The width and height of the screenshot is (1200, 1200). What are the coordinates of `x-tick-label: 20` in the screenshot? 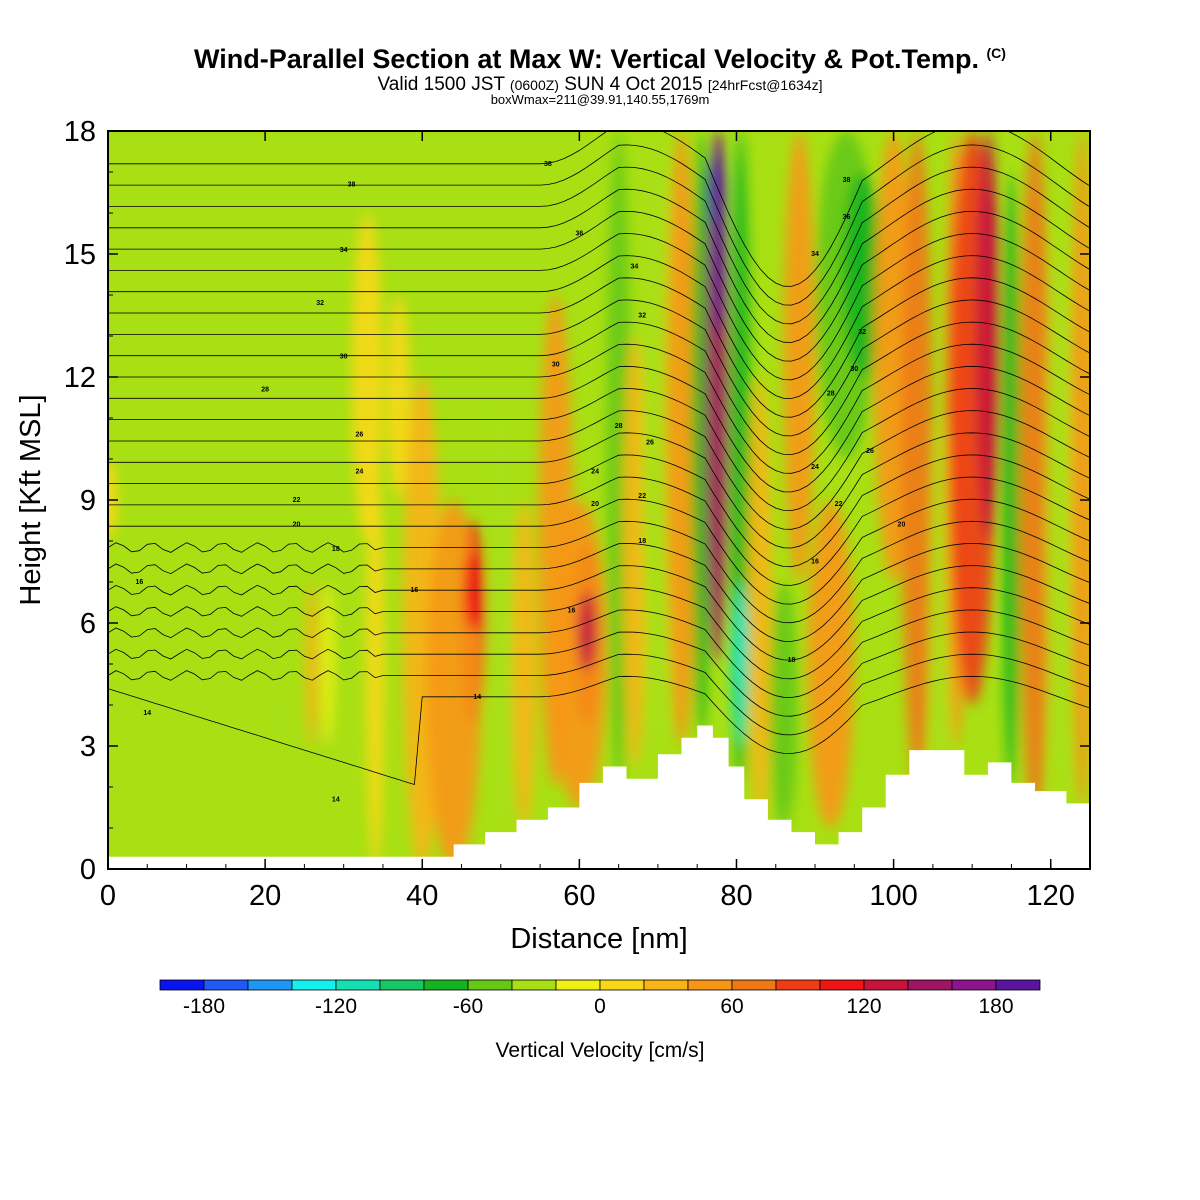 It's located at (265, 896).